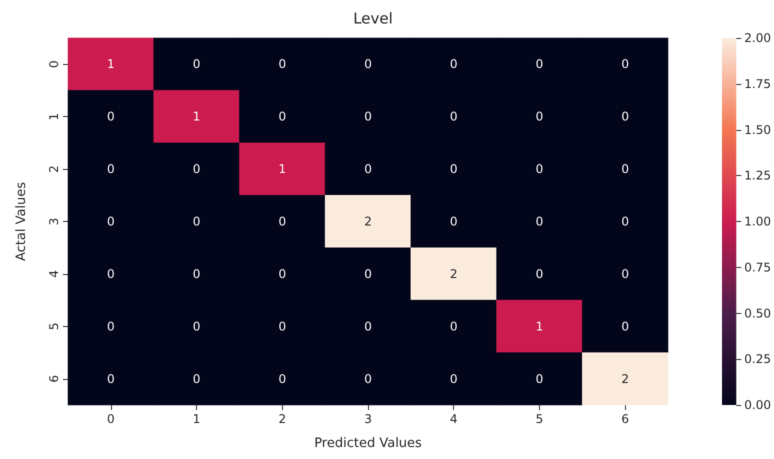  Describe the element at coordinates (54, 274) in the screenshot. I see `y-tick-label: 4` at that location.